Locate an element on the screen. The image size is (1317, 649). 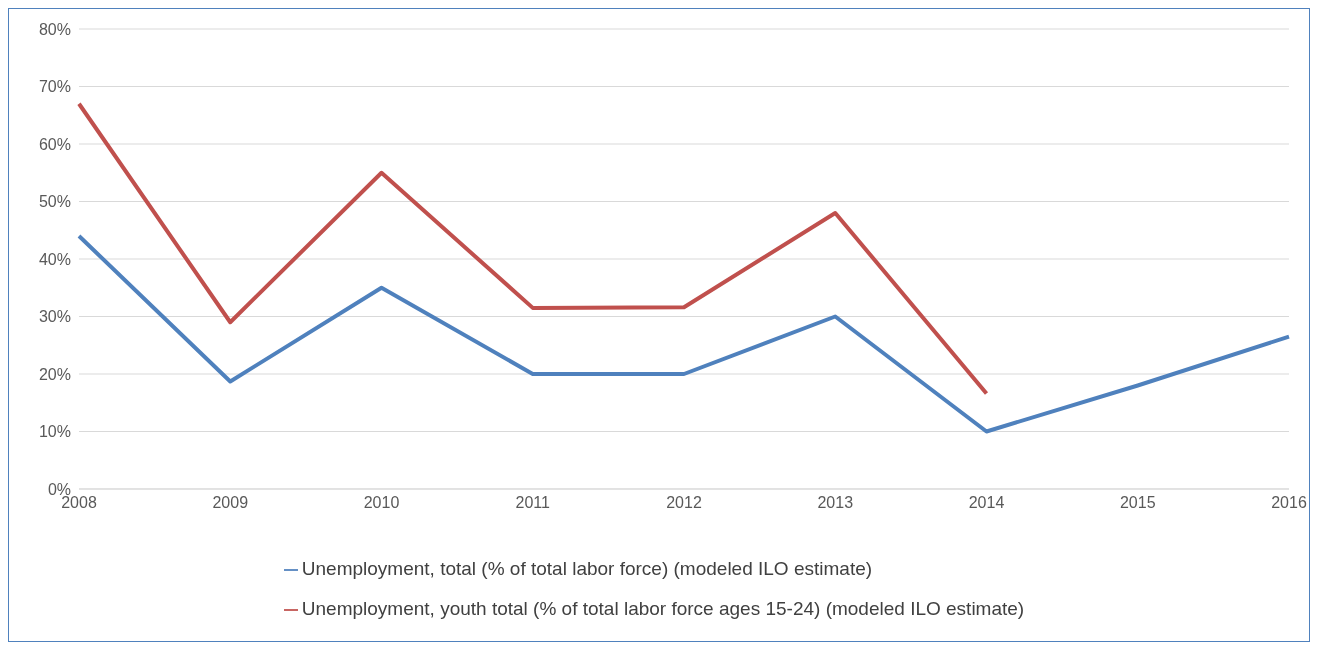
legend-label: Unemployment, total (% of total labor force) (modeled ILO estimate) is located at coordinates (587, 568).